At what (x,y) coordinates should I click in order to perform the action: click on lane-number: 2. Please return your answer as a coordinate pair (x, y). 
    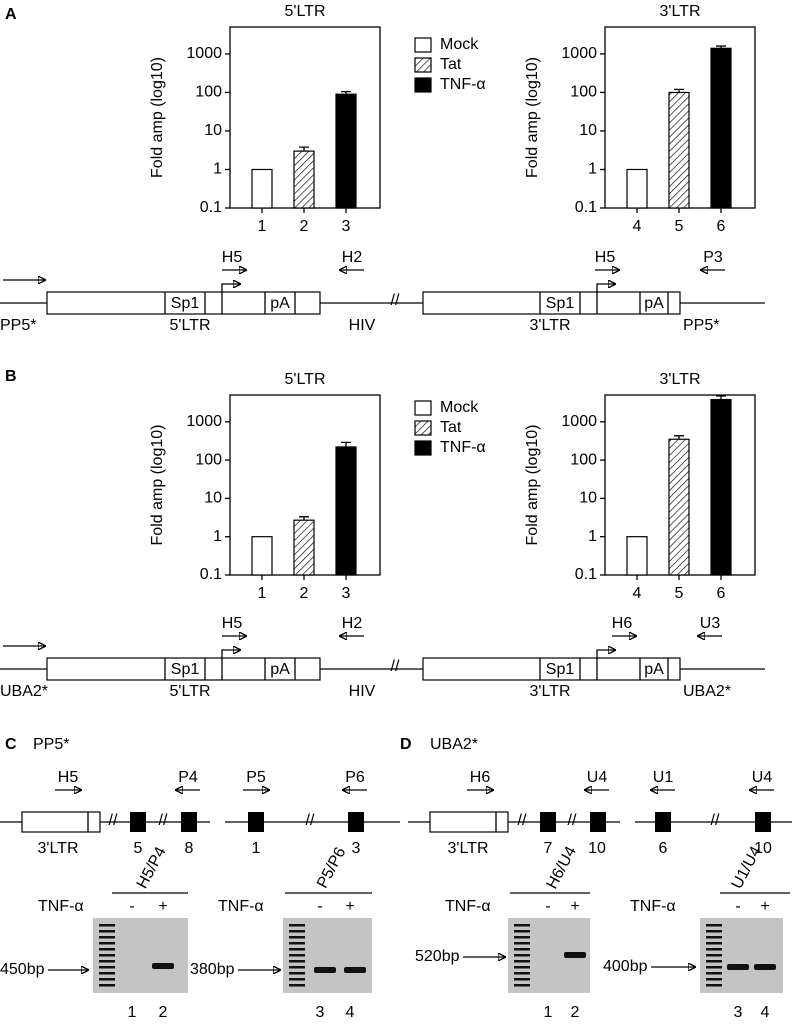
    Looking at the image, I should click on (575, 1012).